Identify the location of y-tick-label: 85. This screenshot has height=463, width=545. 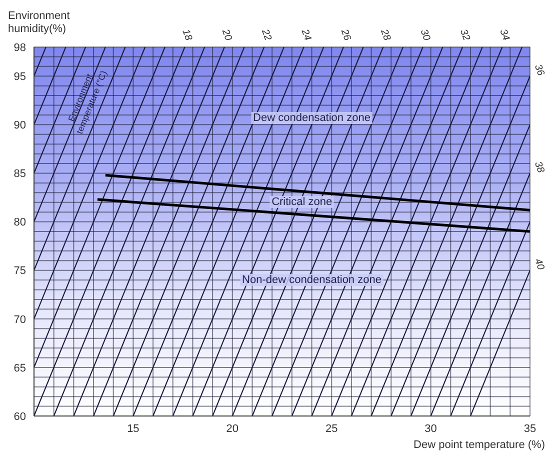
(20, 174).